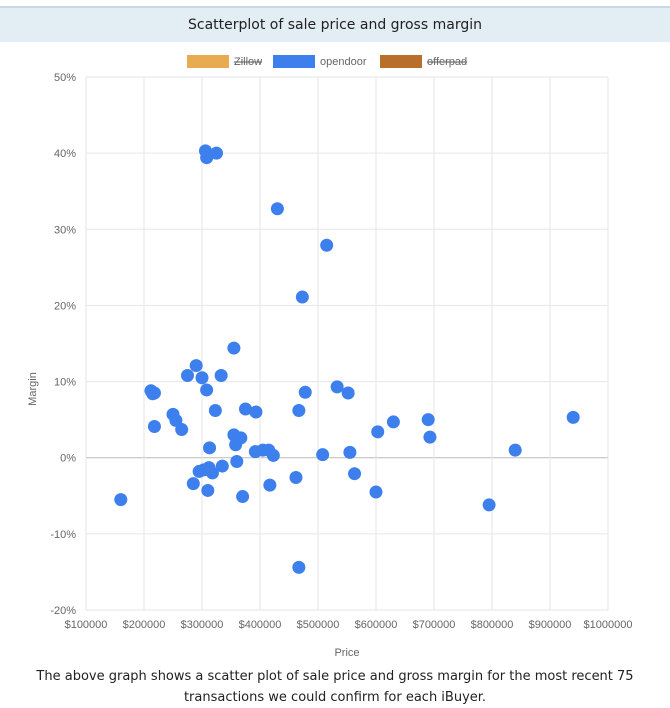 This screenshot has height=708, width=670. Describe the element at coordinates (346, 653) in the screenshot. I see `x-axis-label: Price` at that location.